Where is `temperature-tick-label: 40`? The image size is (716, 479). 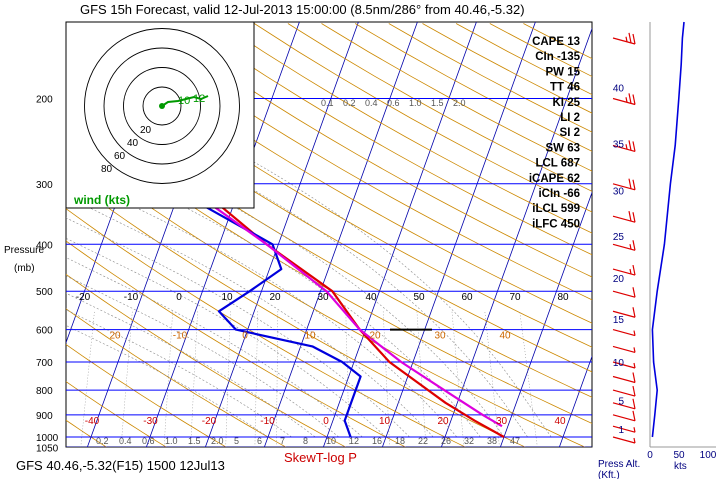 temperature-tick-label: 40 is located at coordinates (505, 336).